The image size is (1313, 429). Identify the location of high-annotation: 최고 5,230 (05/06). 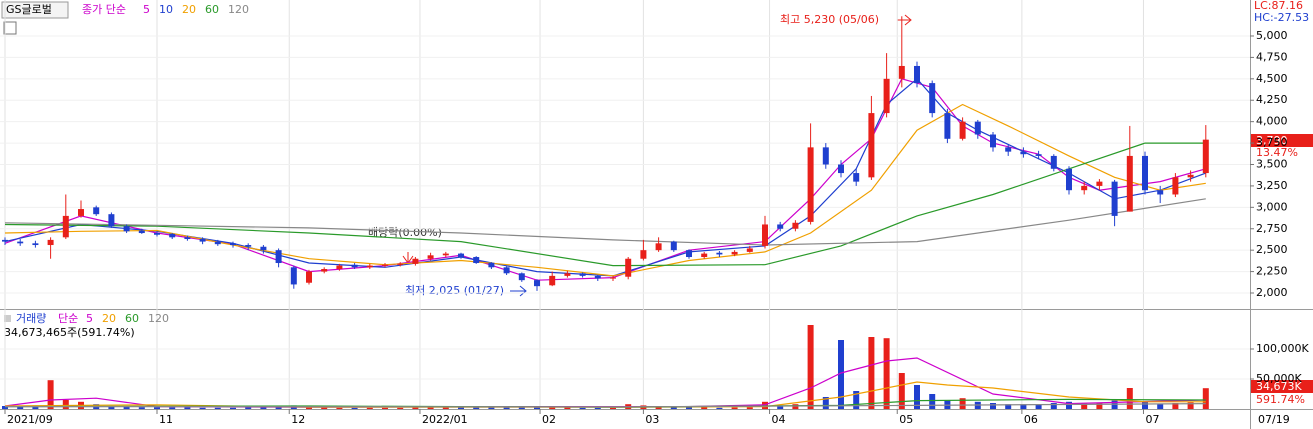
(829, 19).